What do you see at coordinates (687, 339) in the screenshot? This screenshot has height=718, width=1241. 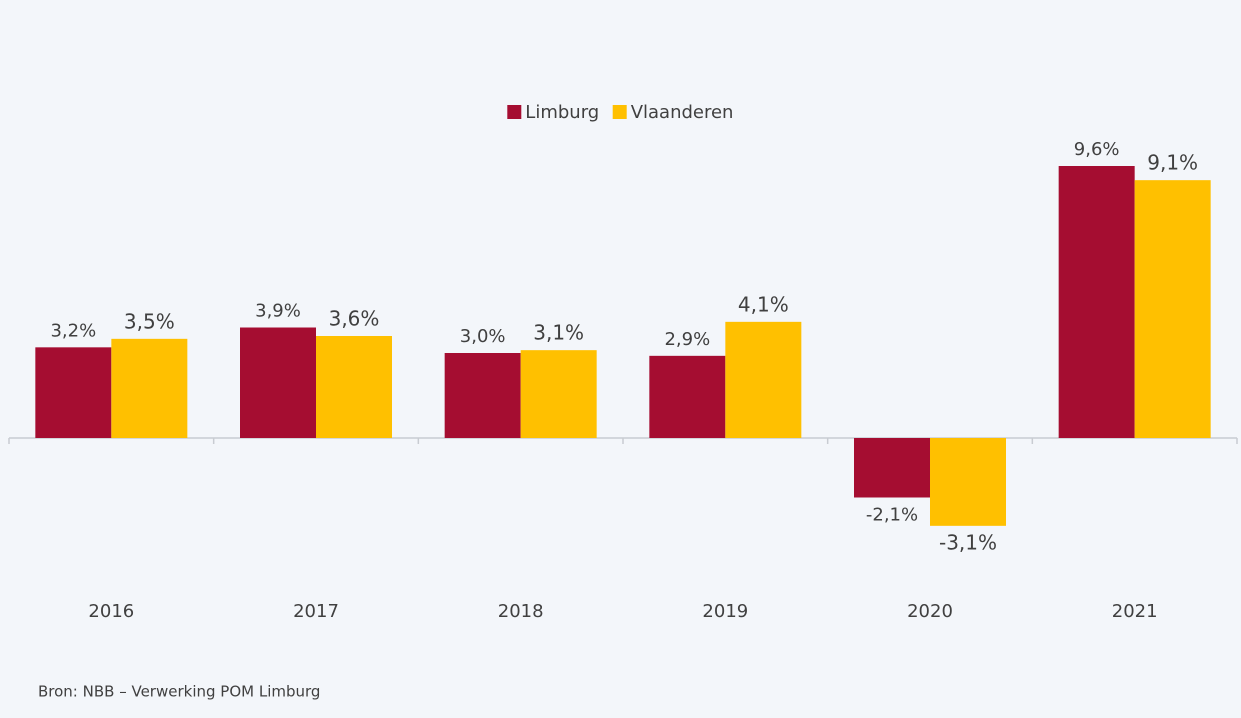 I see `data-label: 2,9%` at bounding box center [687, 339].